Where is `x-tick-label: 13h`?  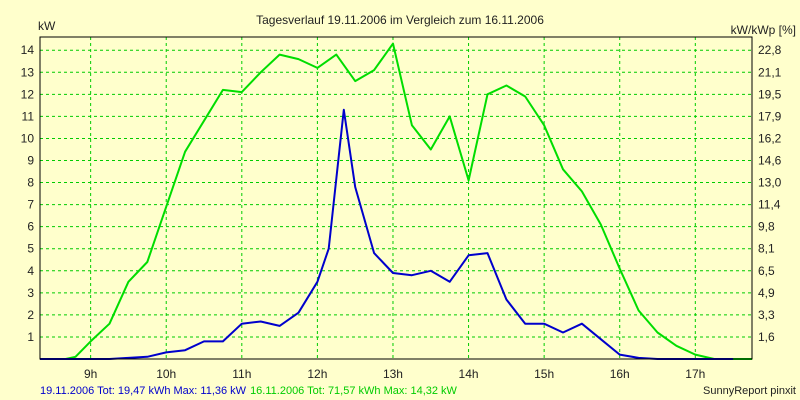 x-tick-label: 13h is located at coordinates (393, 374).